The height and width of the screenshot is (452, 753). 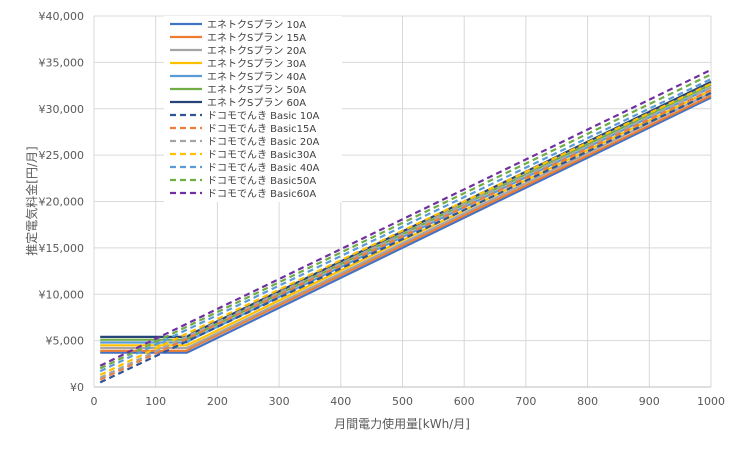 I want to click on legend-label: ドコモでんき Basic 40A, so click(x=263, y=168).